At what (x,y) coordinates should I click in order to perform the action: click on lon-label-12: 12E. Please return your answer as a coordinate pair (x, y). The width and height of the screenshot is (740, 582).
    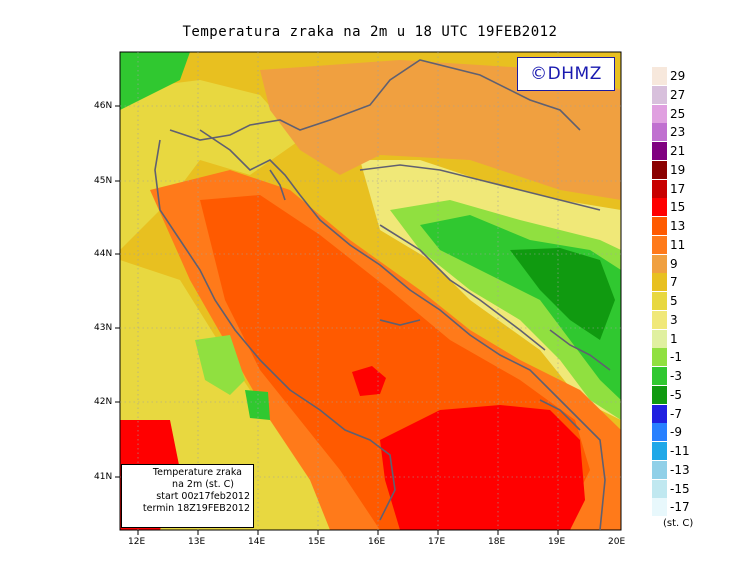
    Looking at the image, I should click on (137, 542).